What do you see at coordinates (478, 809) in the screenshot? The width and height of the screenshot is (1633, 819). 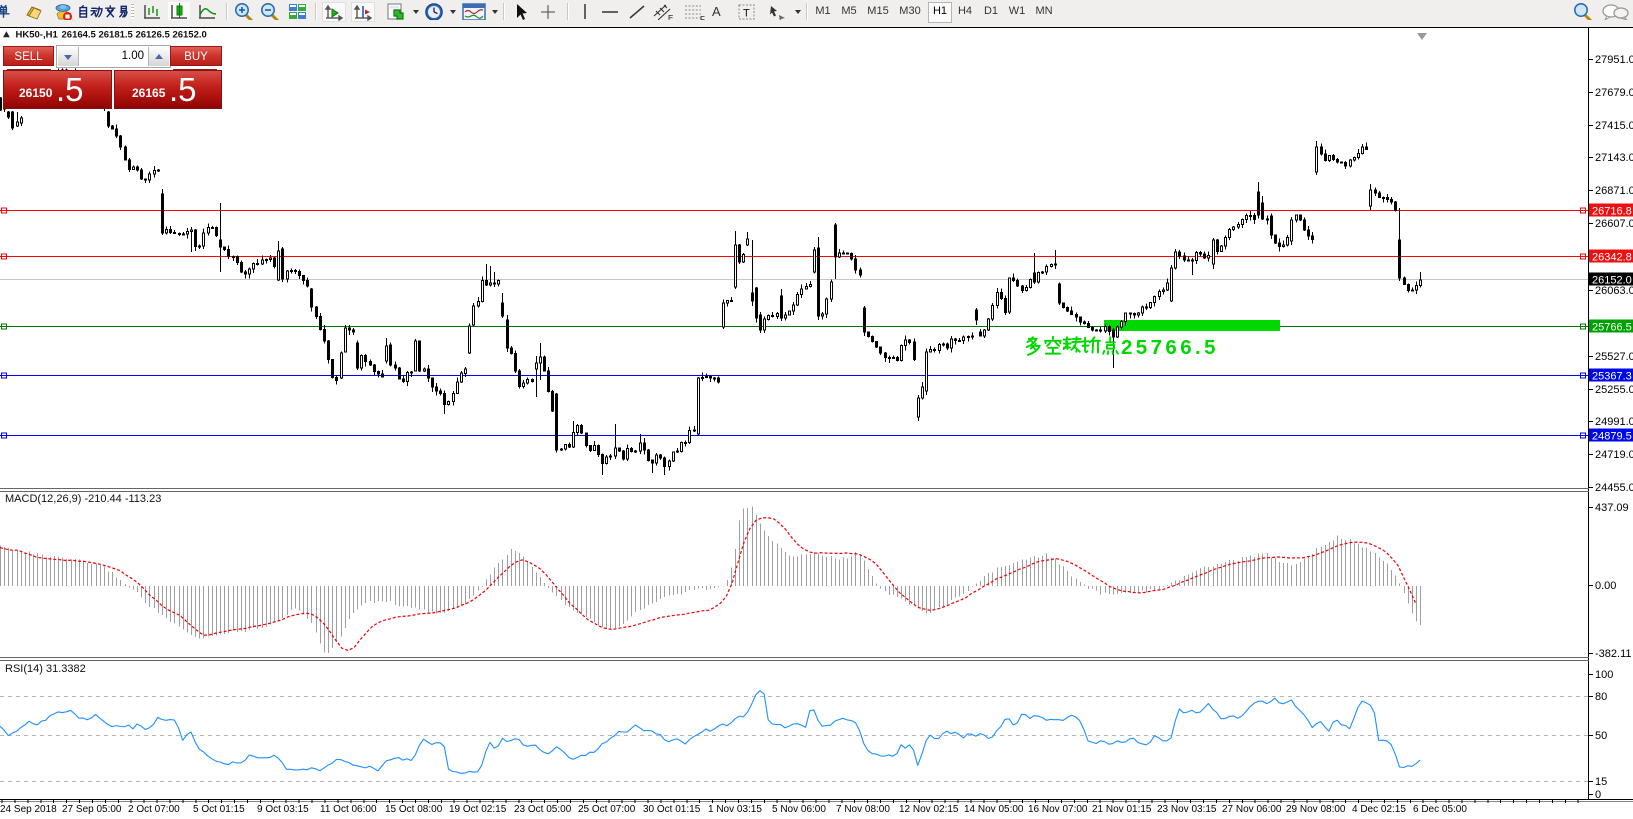 I see `svg-text: 19 Oct 02:15` at bounding box center [478, 809].